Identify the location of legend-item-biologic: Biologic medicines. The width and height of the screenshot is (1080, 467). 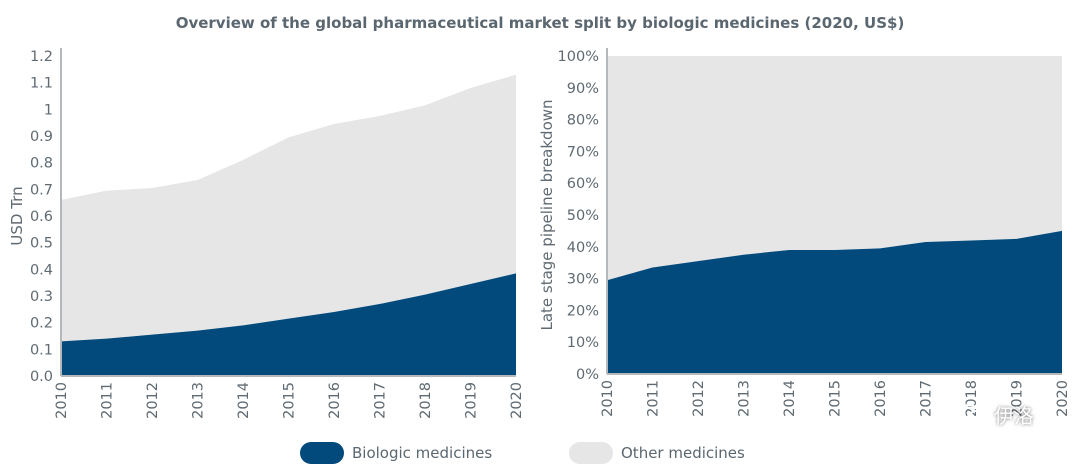
(396, 453).